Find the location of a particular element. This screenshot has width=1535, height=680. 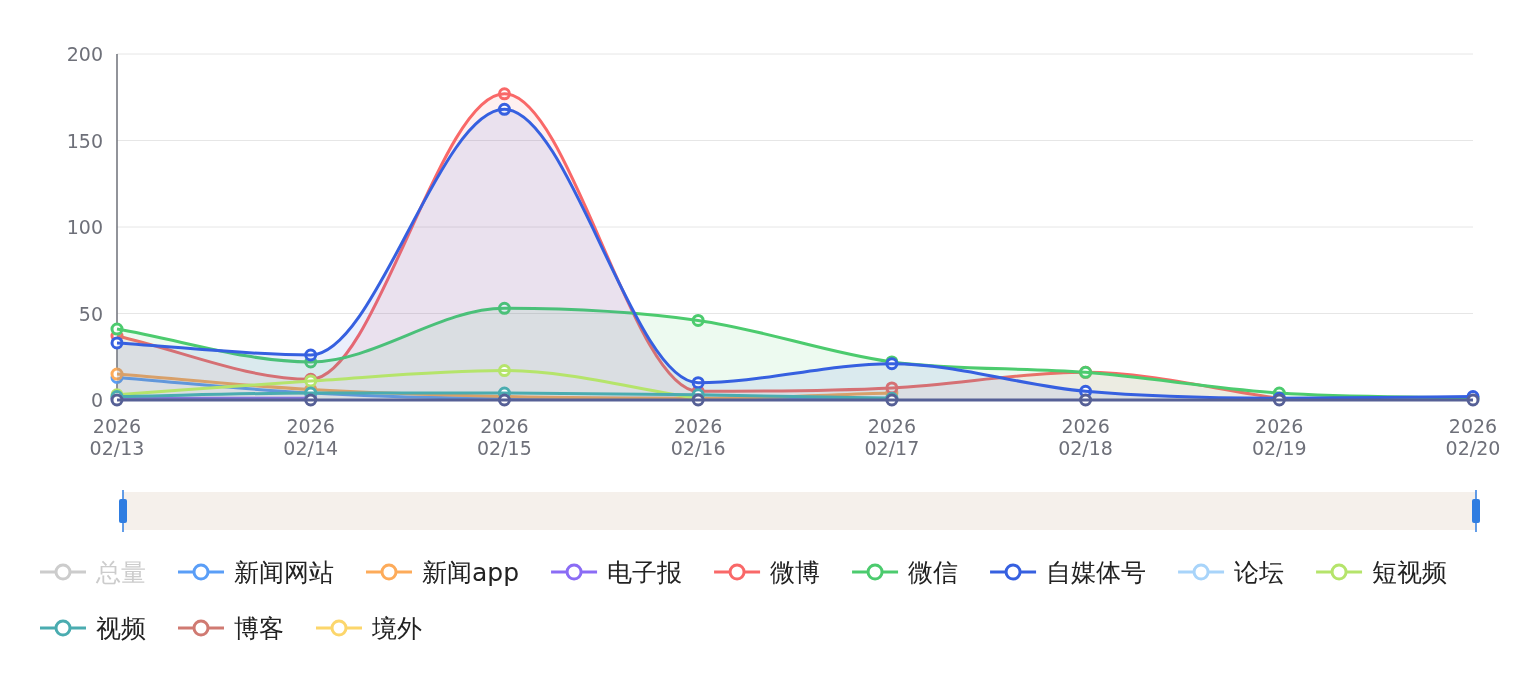

legend-label: 微博 is located at coordinates (795, 572).